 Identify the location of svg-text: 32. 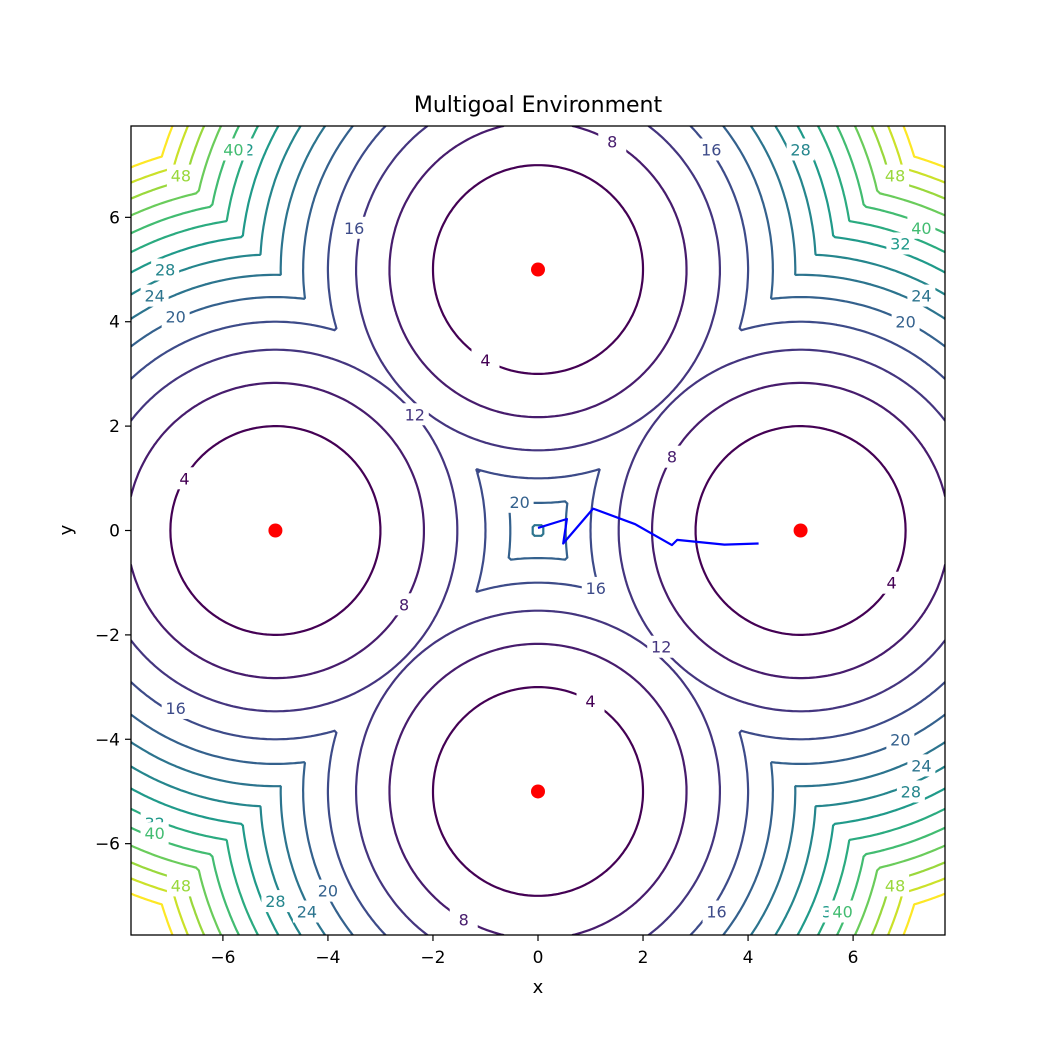
(900, 243).